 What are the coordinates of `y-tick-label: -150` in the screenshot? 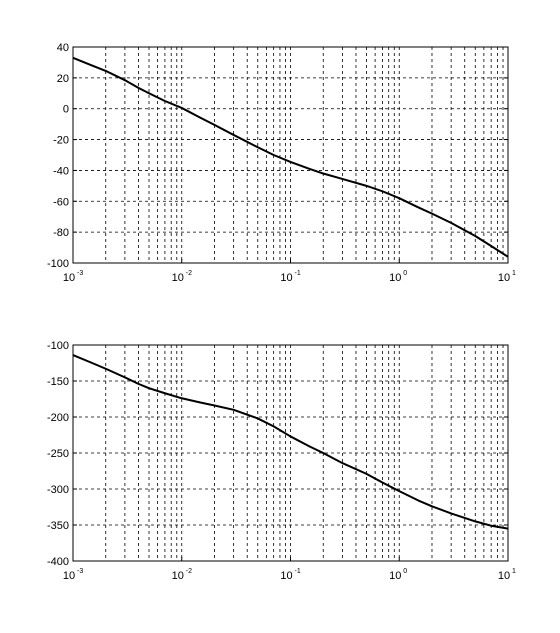 It's located at (58, 382).